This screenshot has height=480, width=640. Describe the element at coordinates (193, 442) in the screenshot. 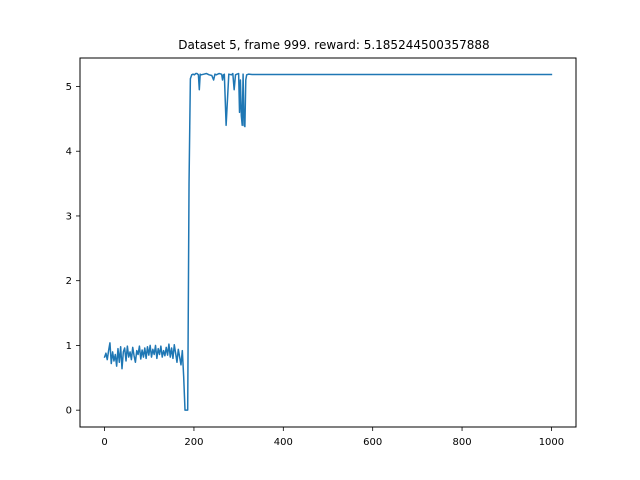

I see `x-tick-label: 200` at that location.